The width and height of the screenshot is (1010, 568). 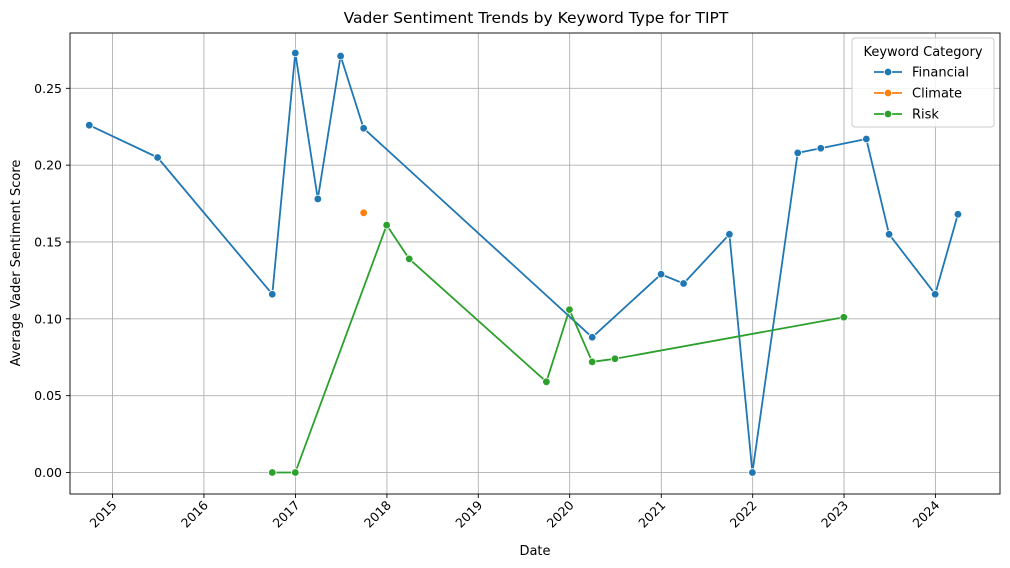 What do you see at coordinates (560, 513) in the screenshot?
I see `x-tick-label: 2020` at bounding box center [560, 513].